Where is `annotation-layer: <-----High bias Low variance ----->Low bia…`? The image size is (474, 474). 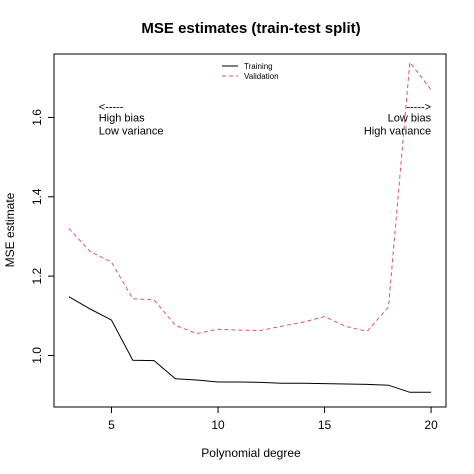
annotation-layer: <-----High bias Low variance ----->Low bia… is located at coordinates (265, 120).